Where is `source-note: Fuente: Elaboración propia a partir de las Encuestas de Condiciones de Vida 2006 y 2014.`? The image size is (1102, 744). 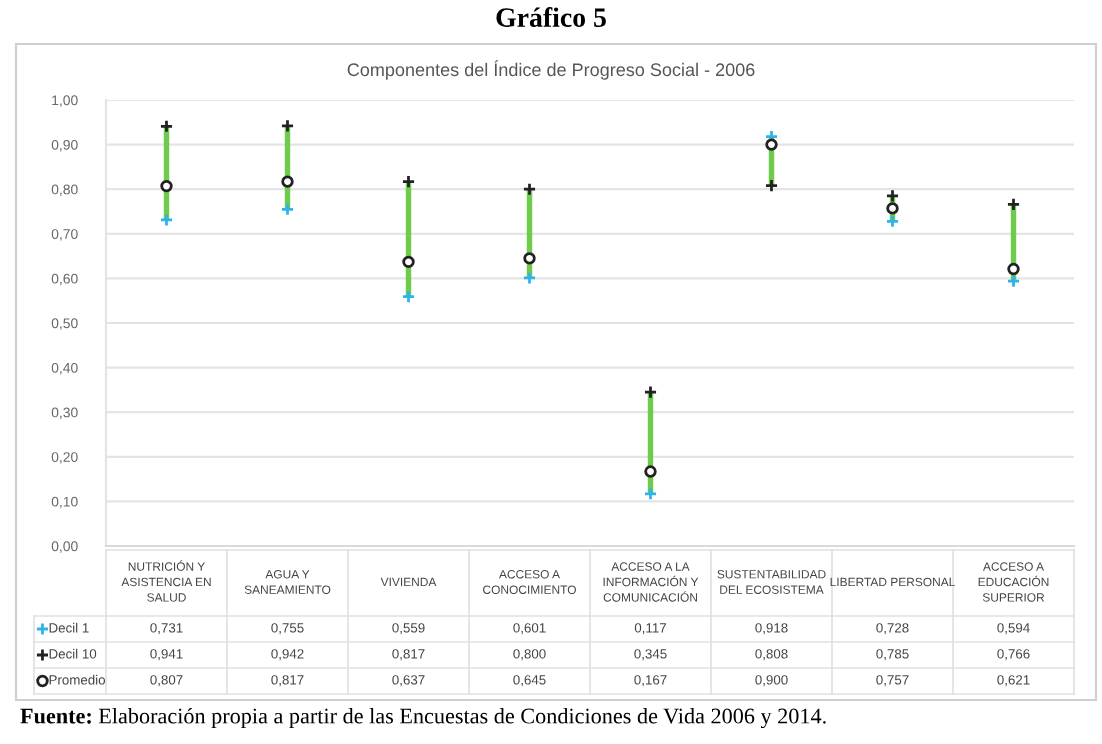
source-note: Fuente: Elaboración propia a partir de las Encuestas de Condiciones de Vida 2006 y 2014. is located at coordinates (423, 718).